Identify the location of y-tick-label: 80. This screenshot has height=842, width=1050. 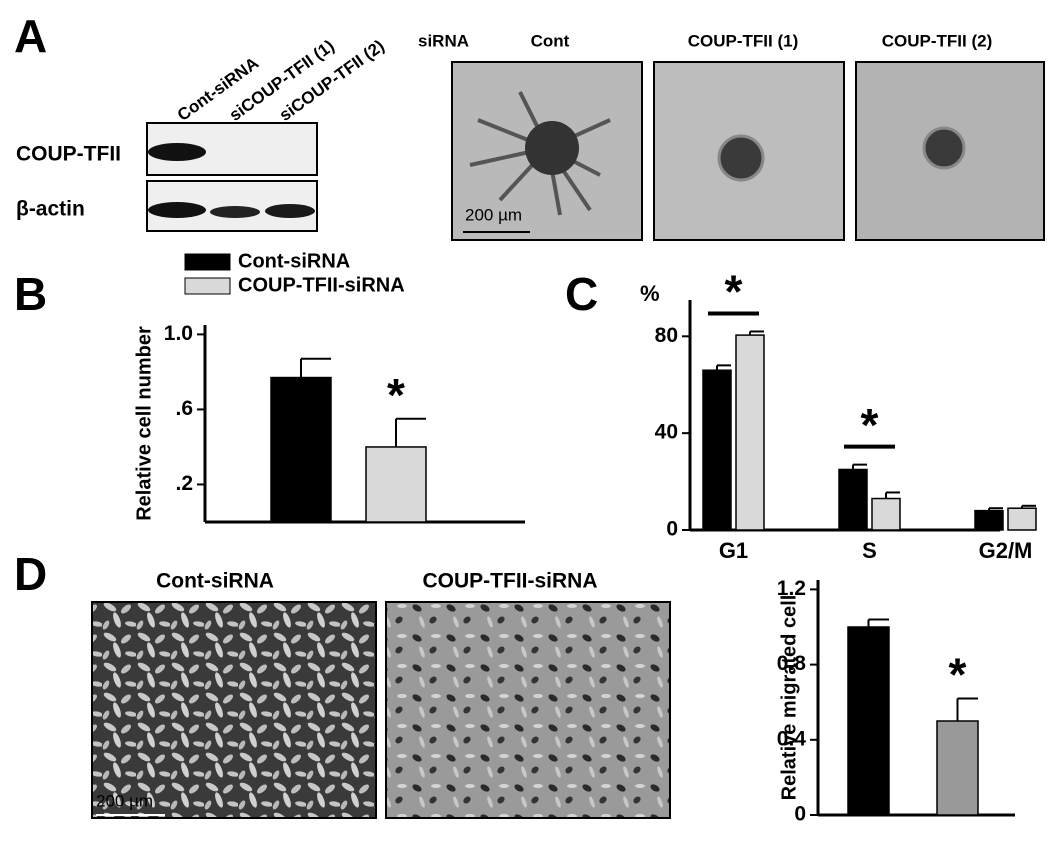
(666, 335).